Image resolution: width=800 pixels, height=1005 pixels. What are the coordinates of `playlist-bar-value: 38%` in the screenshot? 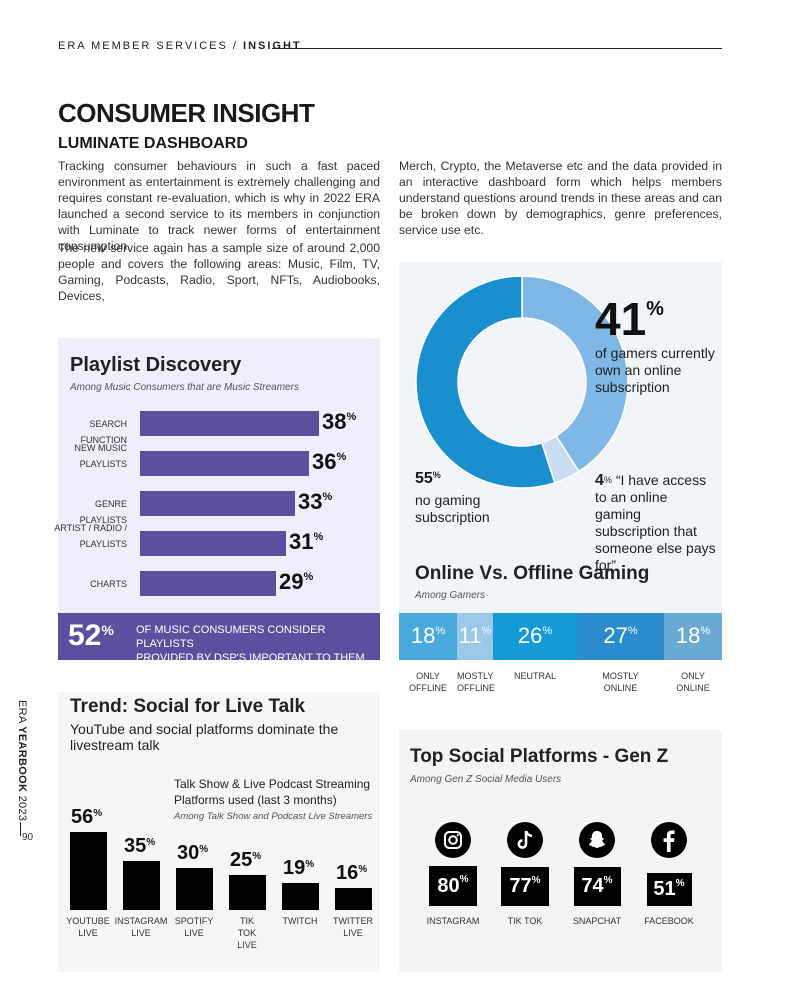 It's located at (339, 422).